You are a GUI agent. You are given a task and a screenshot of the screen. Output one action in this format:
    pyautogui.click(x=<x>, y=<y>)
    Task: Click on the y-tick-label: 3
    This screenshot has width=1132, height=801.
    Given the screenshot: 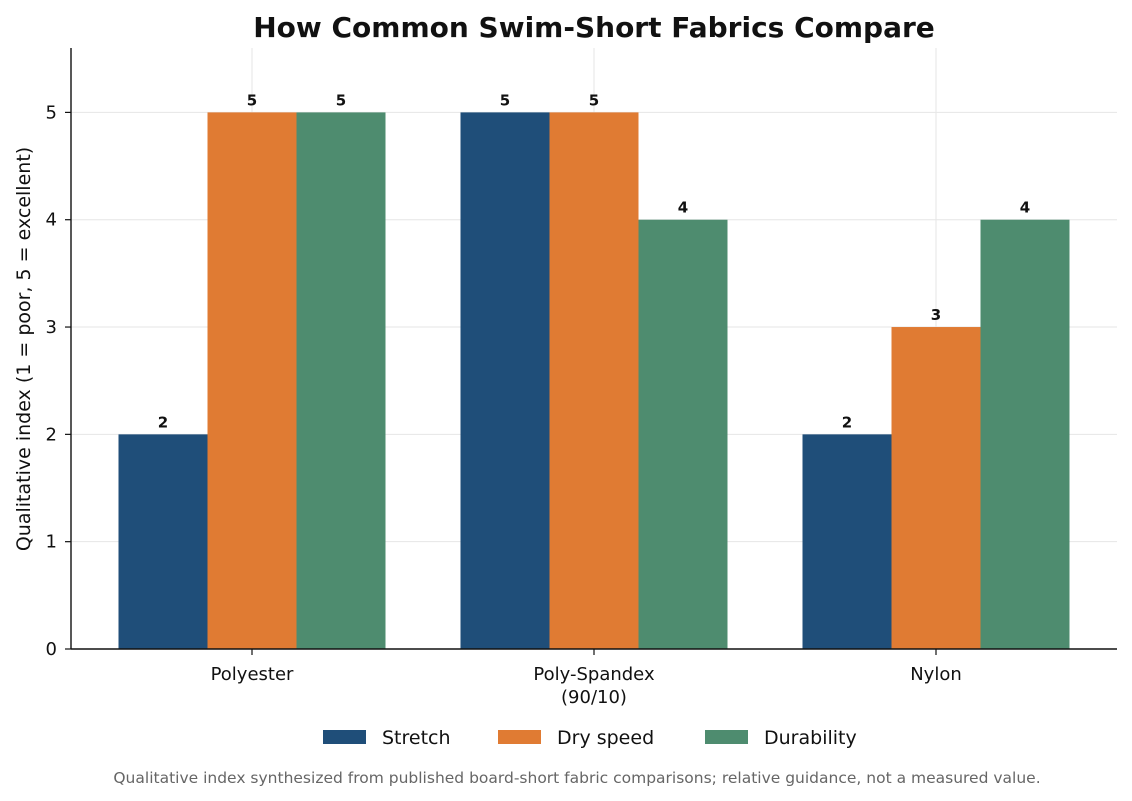 What is the action you would take?
    pyautogui.click(x=51, y=327)
    